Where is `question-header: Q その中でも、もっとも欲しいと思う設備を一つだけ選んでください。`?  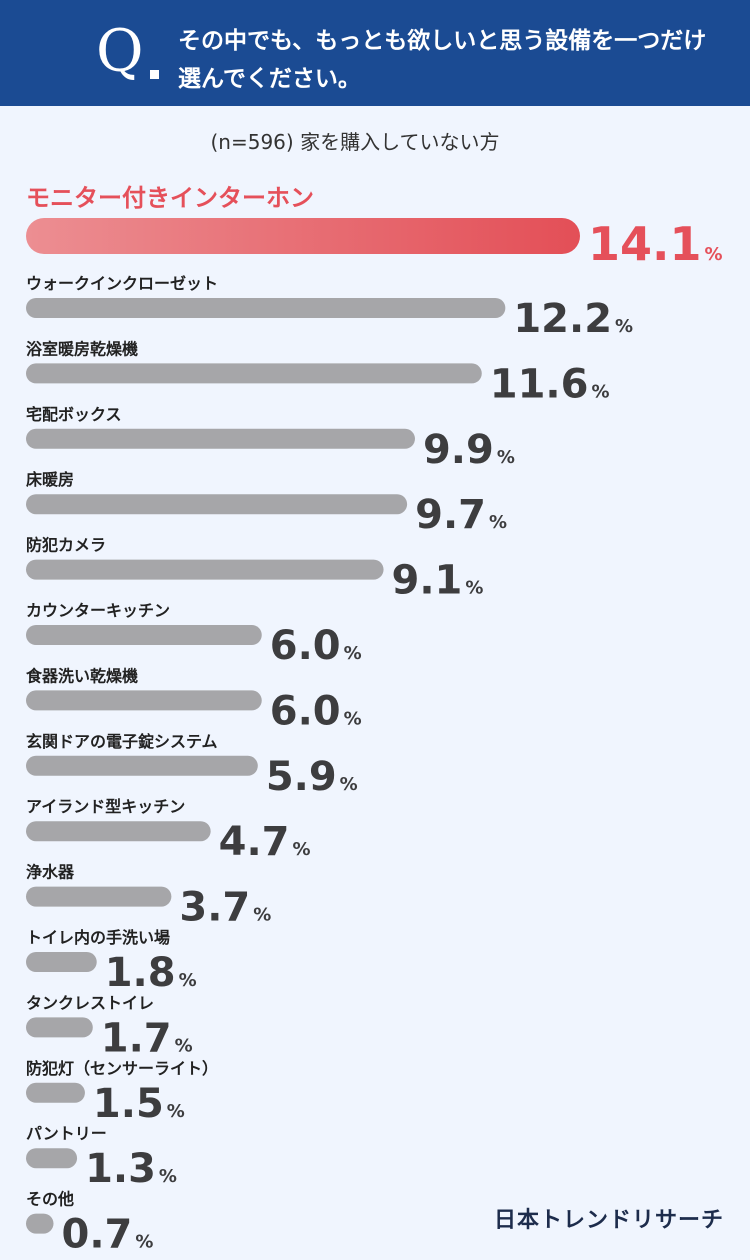 question-header: Q その中でも、もっとも欲しいと思う設備を一つだけ選んでください。 is located at coordinates (375, 53).